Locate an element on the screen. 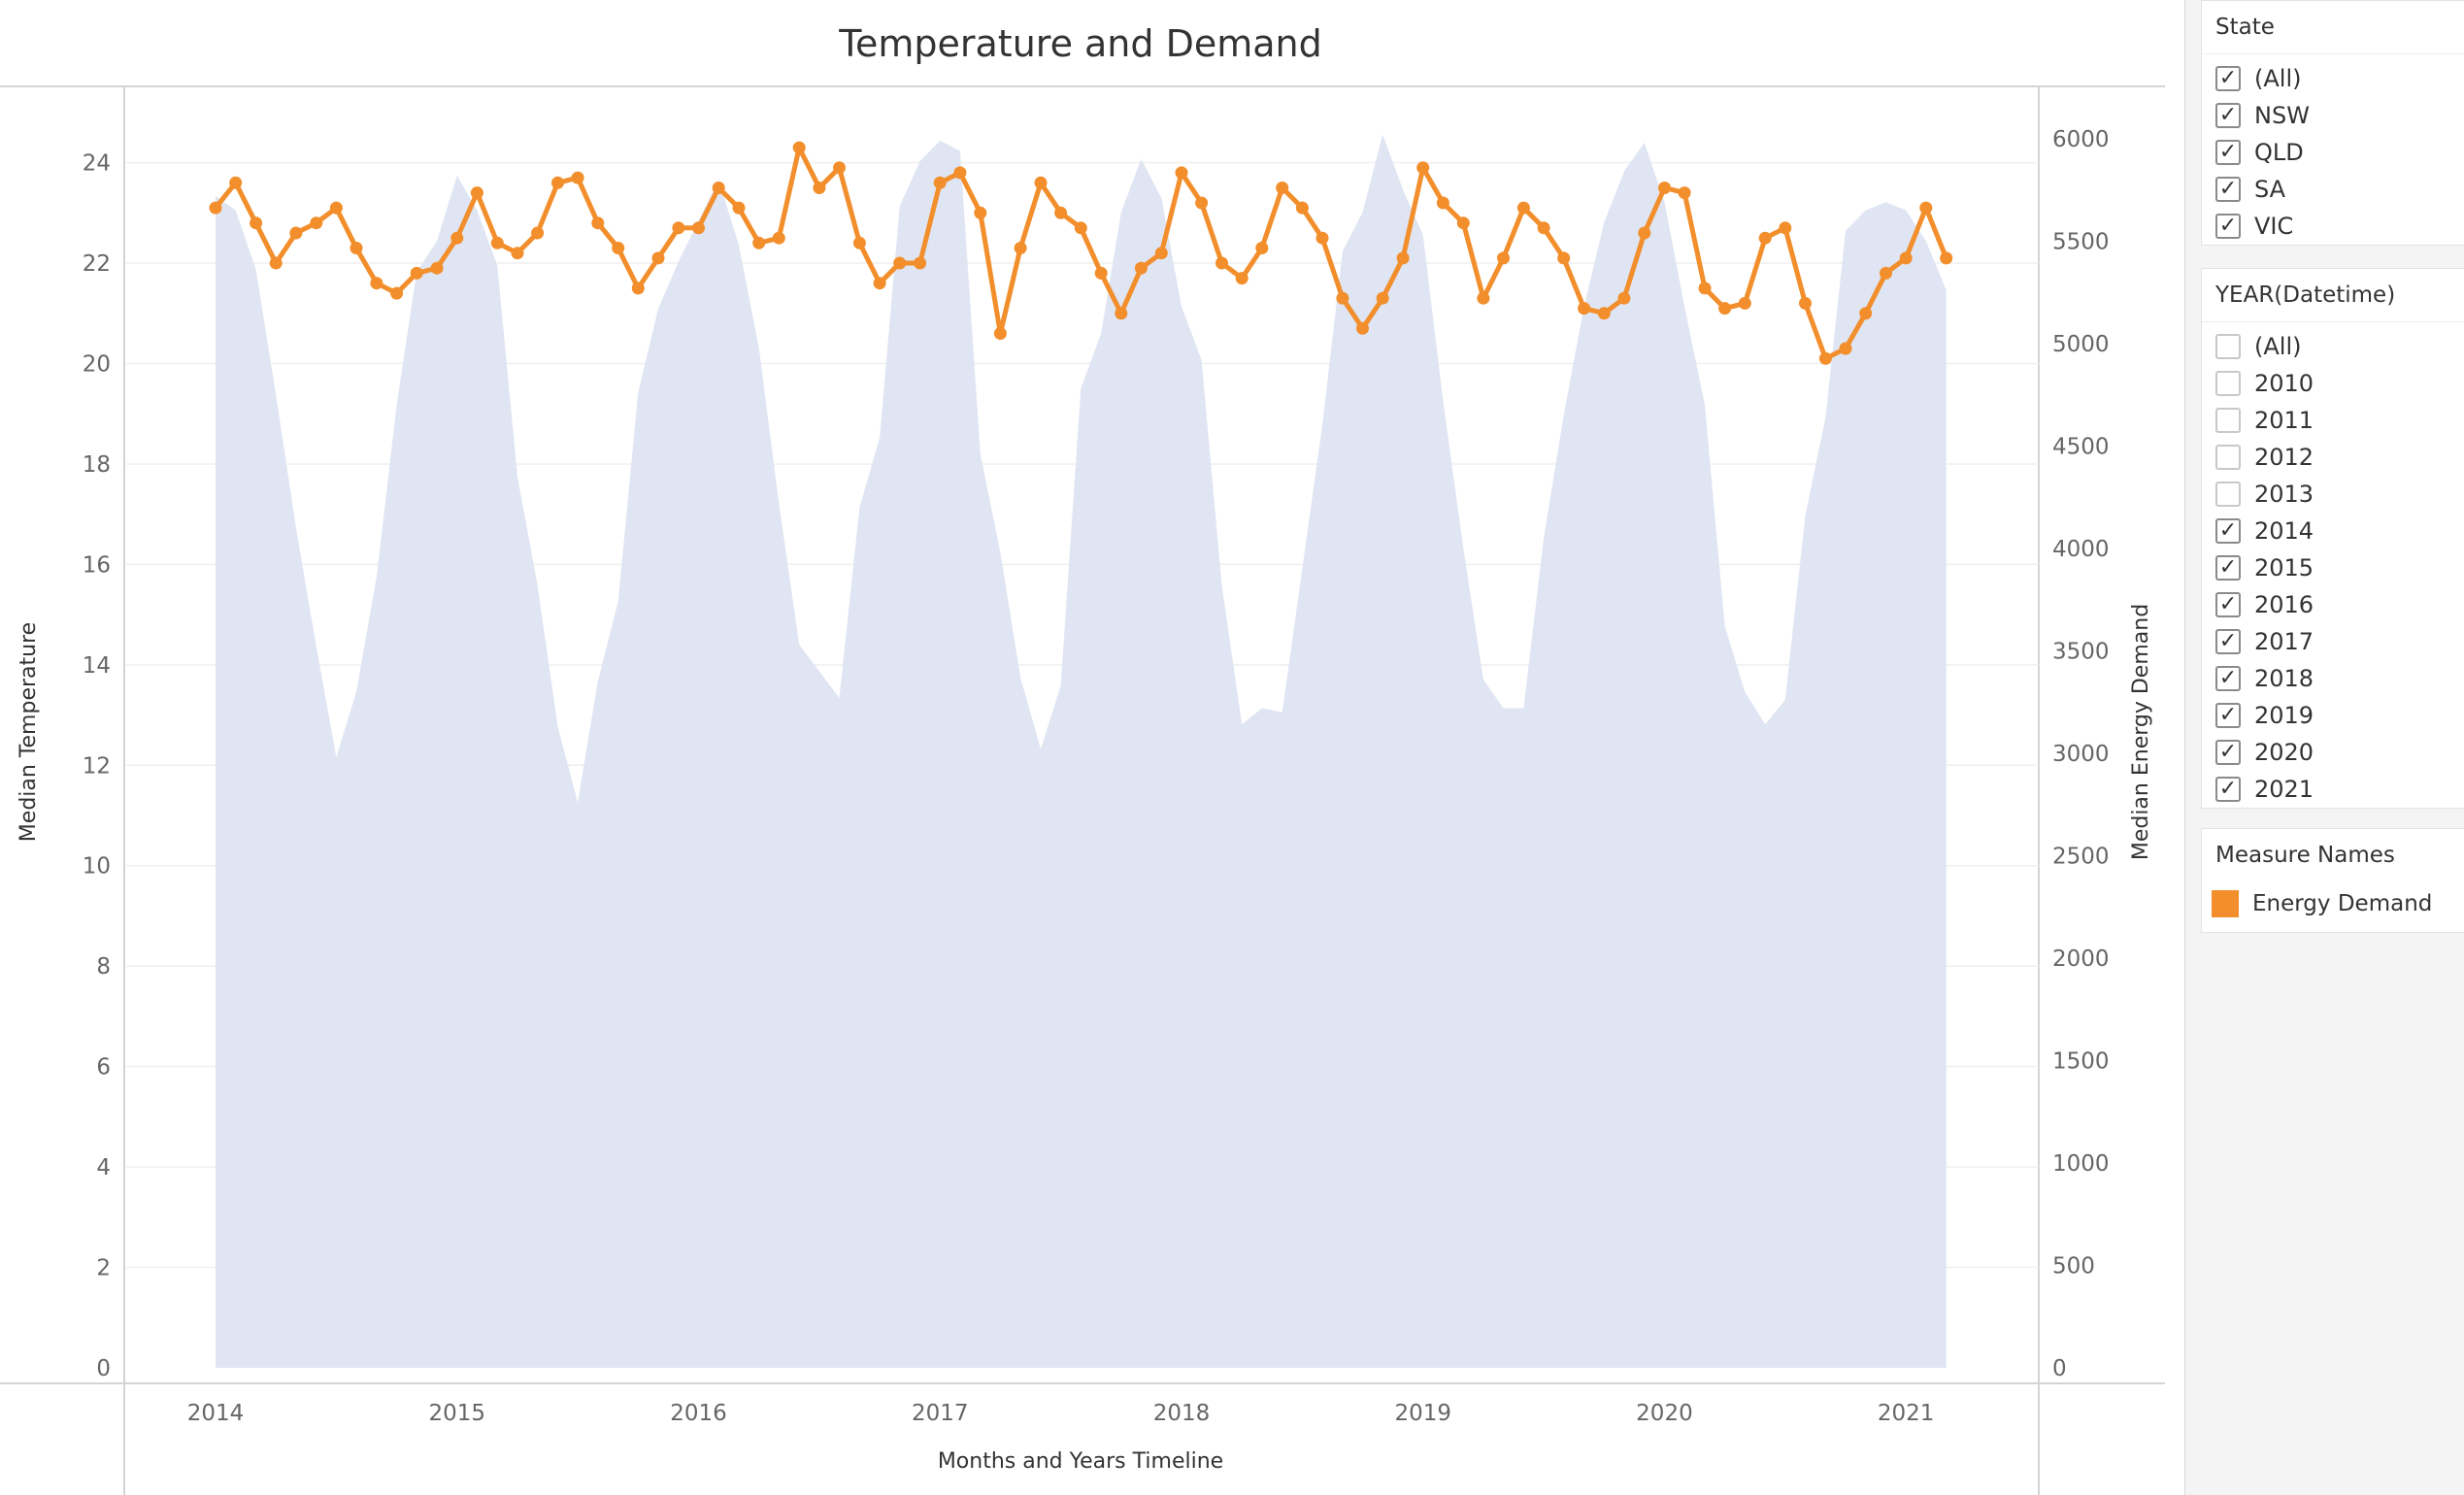  filter-option: ✓ 2017 is located at coordinates (2333, 641).